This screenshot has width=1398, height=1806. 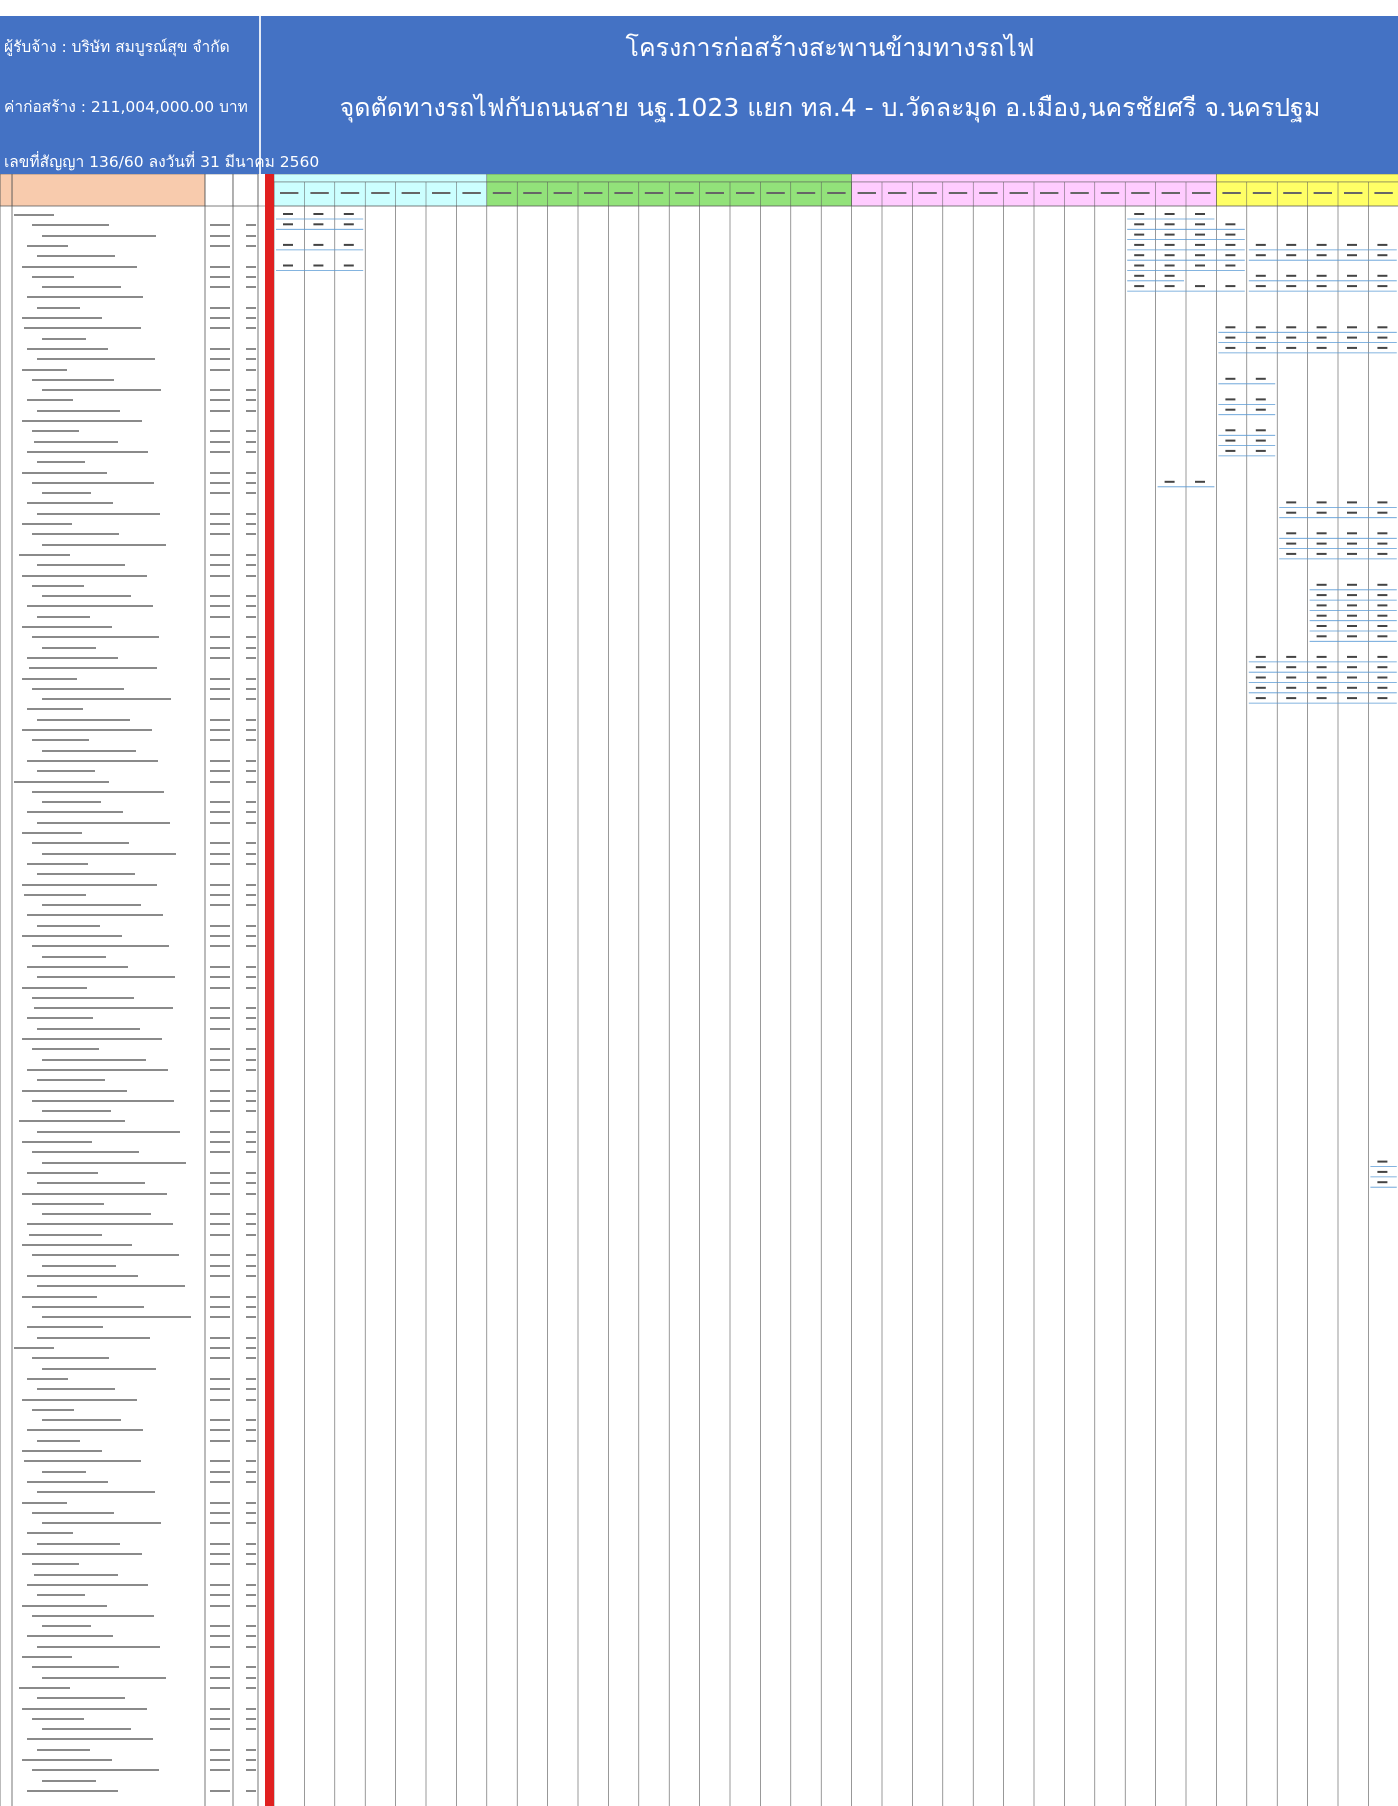 What do you see at coordinates (219, 190) in the screenshot?
I see `amount-header` at bounding box center [219, 190].